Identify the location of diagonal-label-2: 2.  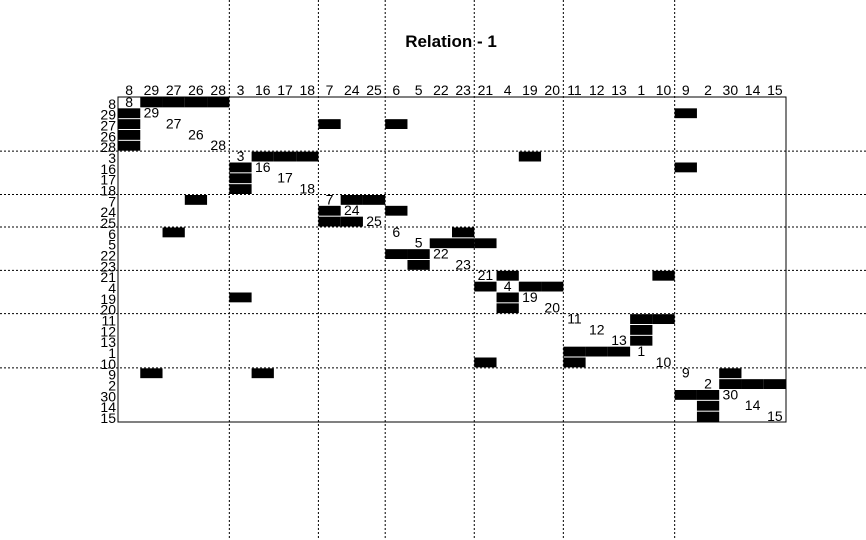
(708, 384).